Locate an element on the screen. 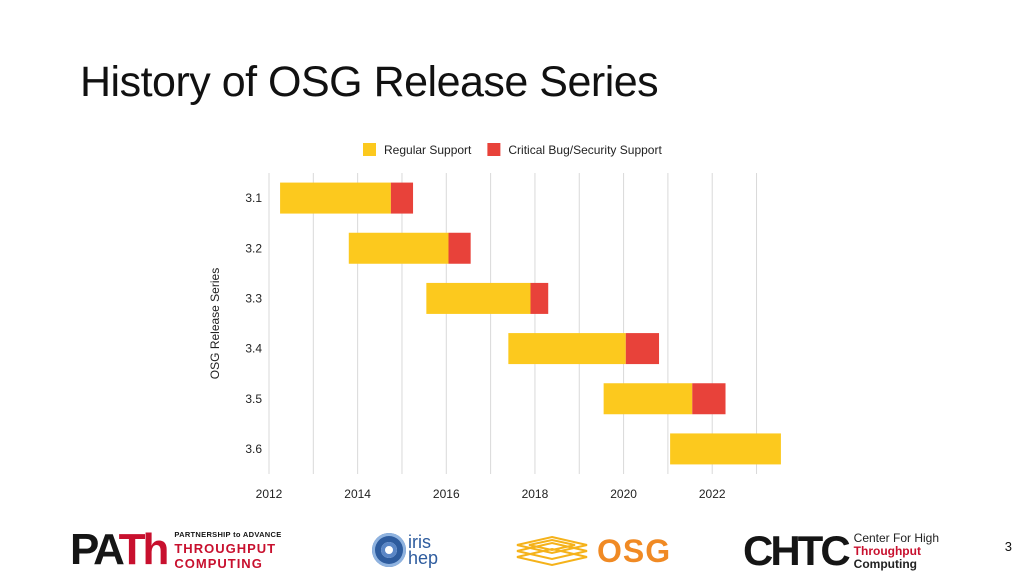  legend-label: Regular Support is located at coordinates (428, 150).